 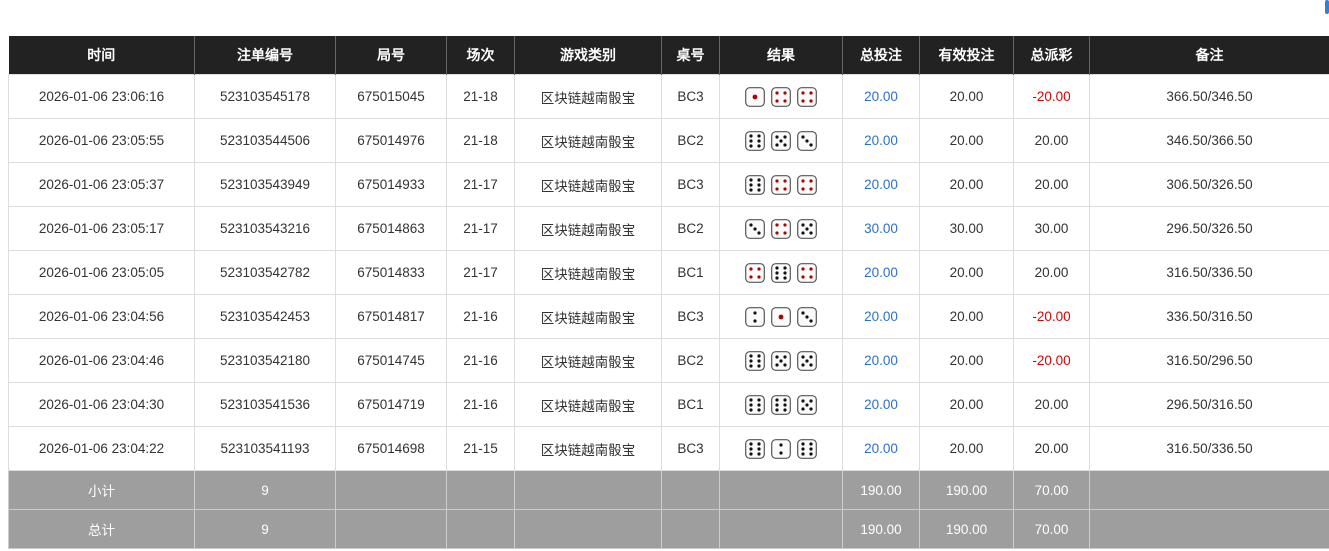 I want to click on session-cell: 21-18, so click(x=480, y=96).